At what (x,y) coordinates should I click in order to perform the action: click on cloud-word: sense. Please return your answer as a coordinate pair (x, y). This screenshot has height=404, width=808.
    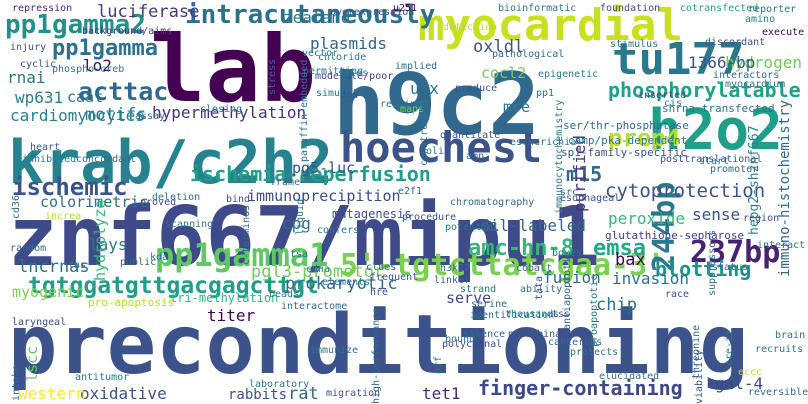
    Looking at the image, I should click on (716, 214).